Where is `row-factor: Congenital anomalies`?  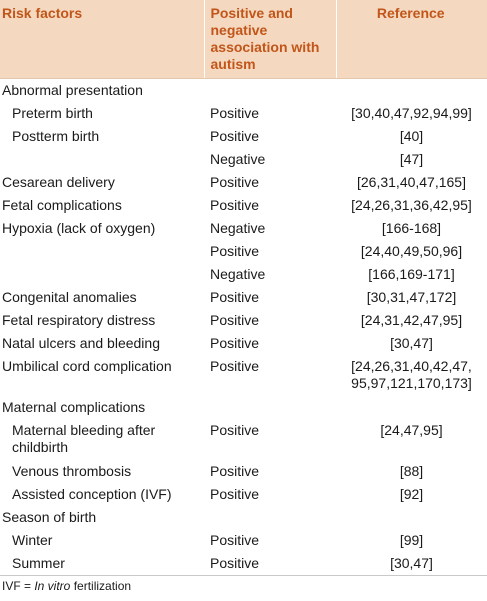
row-factor: Congenital anomalies is located at coordinates (69, 296).